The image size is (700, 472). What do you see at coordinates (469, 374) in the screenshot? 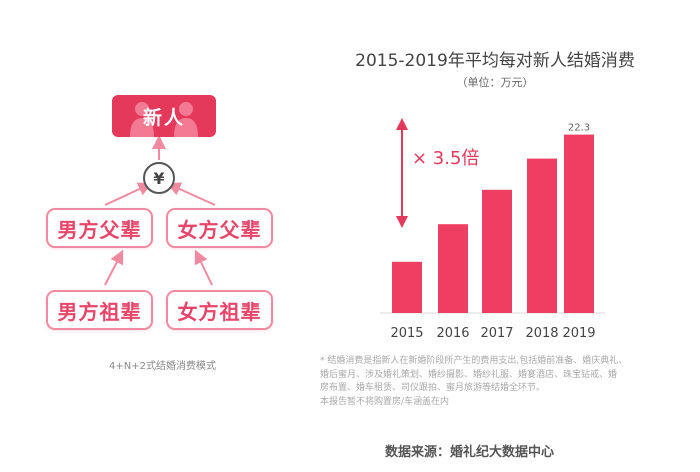
I see `footnote-line: 婚后蜜月、涉及婚礼策划、婚纱摄影、婚纱礼服、婚宴酒店、珠宝钻戒、婚` at bounding box center [469, 374].